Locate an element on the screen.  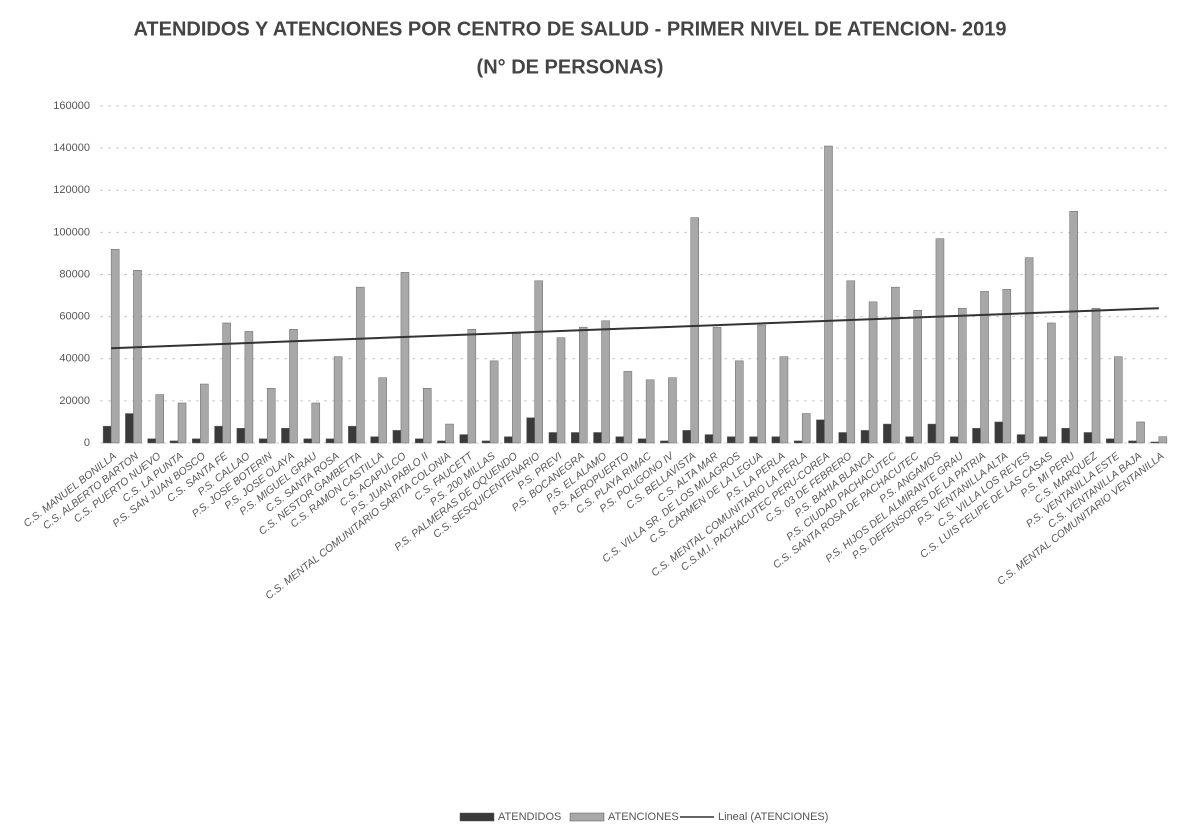
legend-label: Lineal (ATENCIONES) is located at coordinates (773, 817).